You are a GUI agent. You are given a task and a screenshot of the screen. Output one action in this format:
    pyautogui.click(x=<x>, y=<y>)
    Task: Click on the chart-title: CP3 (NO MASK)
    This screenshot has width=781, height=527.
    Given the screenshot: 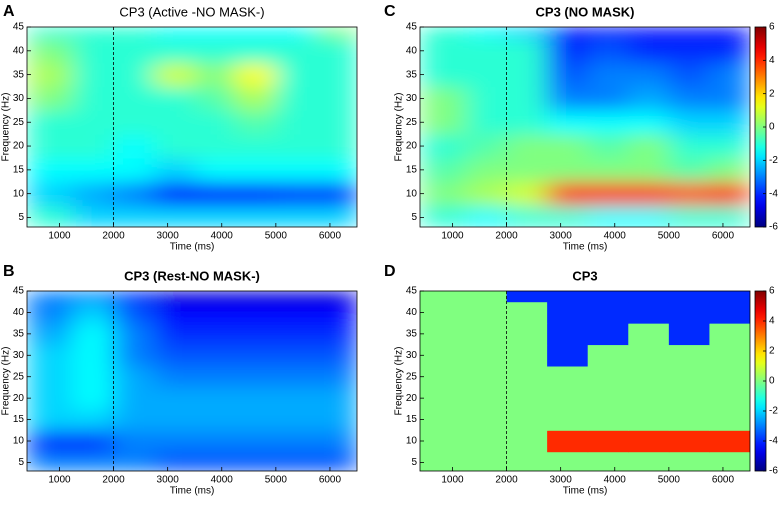 What is the action you would take?
    pyautogui.click(x=585, y=11)
    